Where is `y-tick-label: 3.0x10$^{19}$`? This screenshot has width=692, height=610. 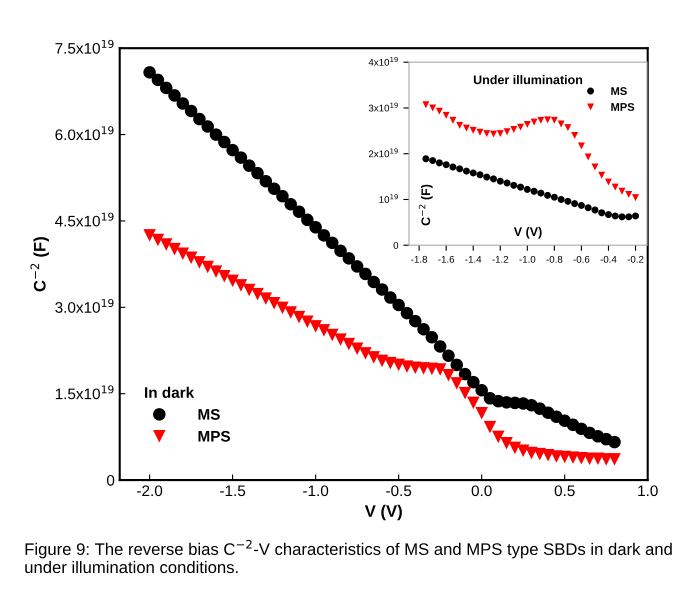
y-tick-label: 3.0x10$^{19}$ is located at coordinates (84, 305).